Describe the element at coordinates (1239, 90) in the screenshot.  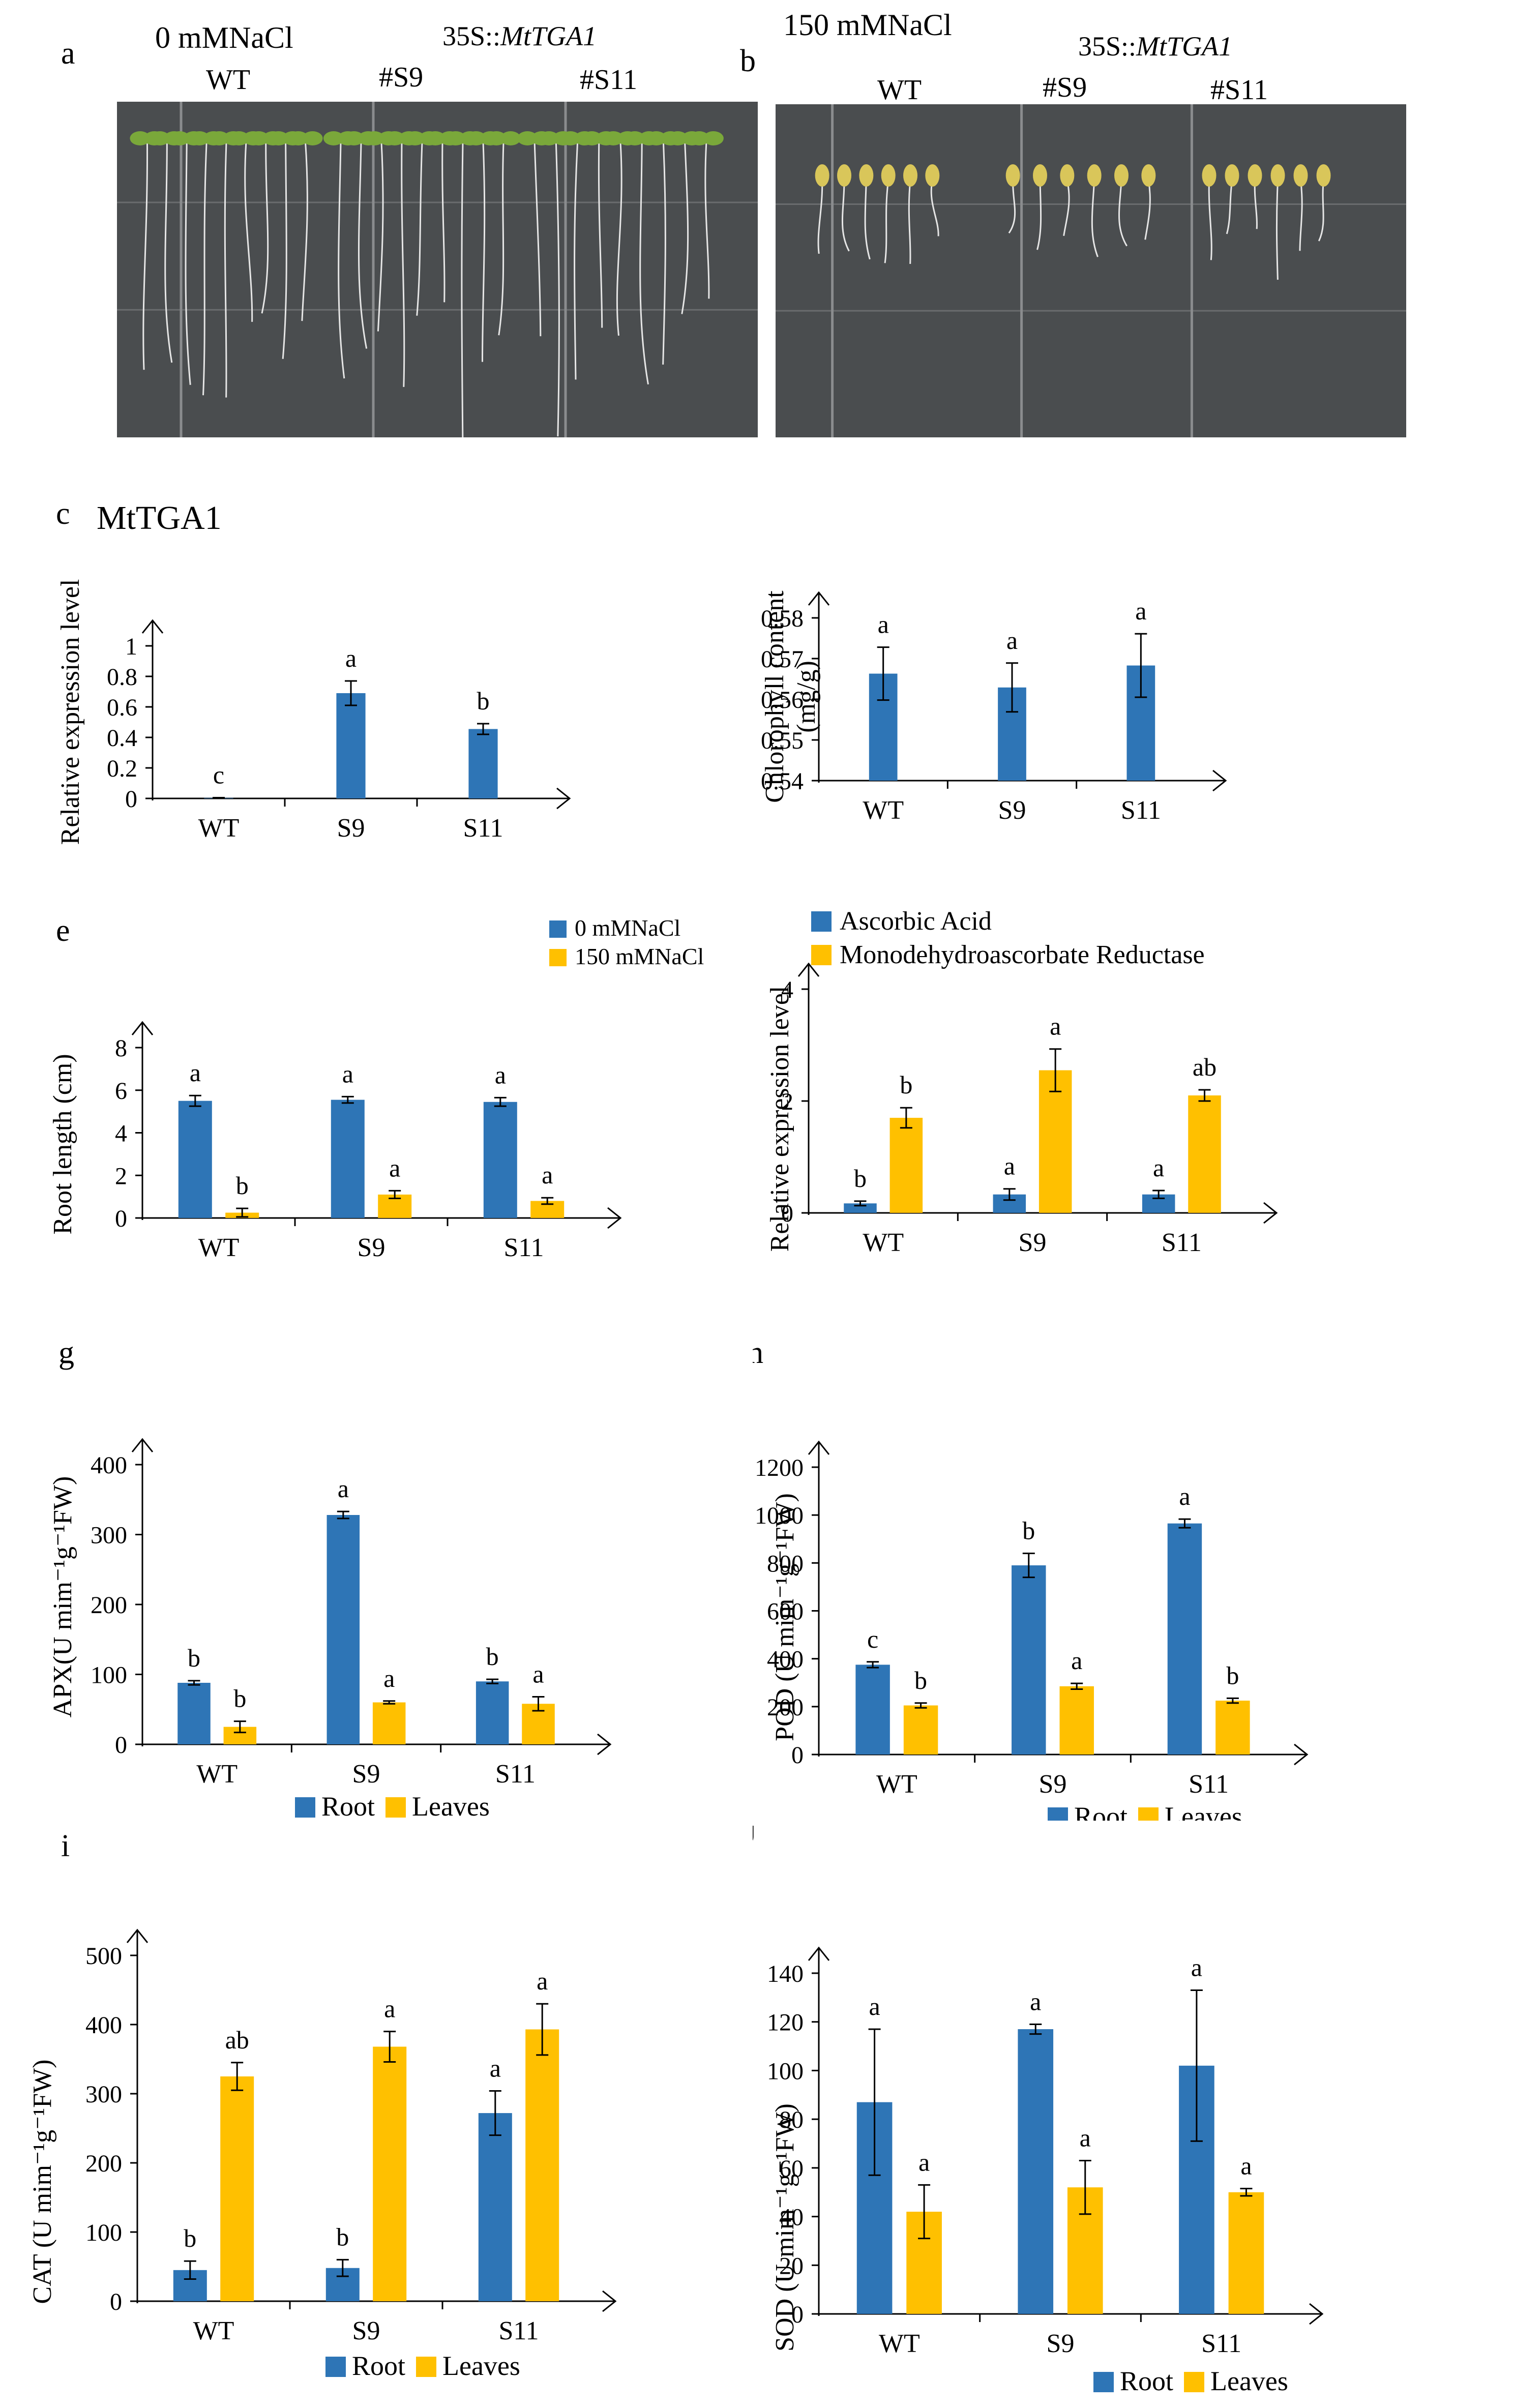
I see `line-label-b-s11: #S11` at that location.